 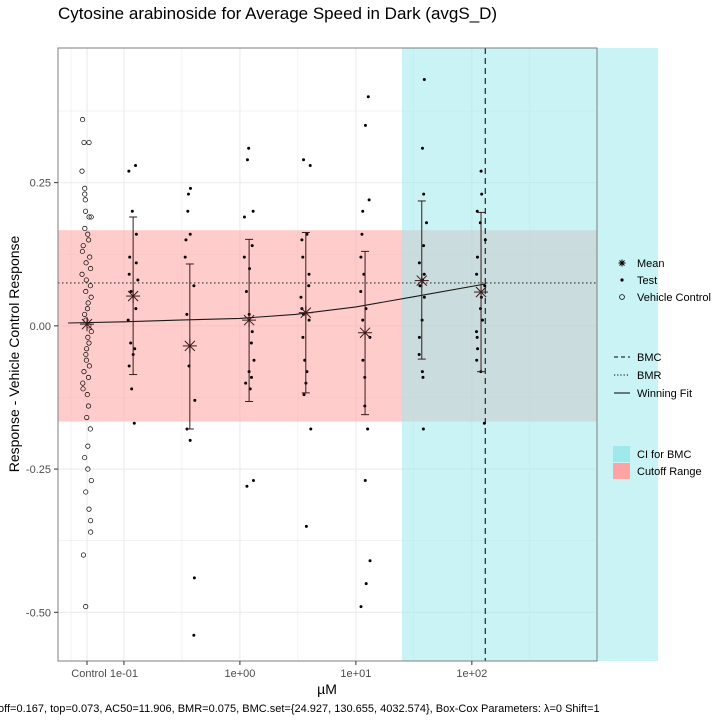 I want to click on x-tick-label: 1e+02, so click(x=471, y=674).